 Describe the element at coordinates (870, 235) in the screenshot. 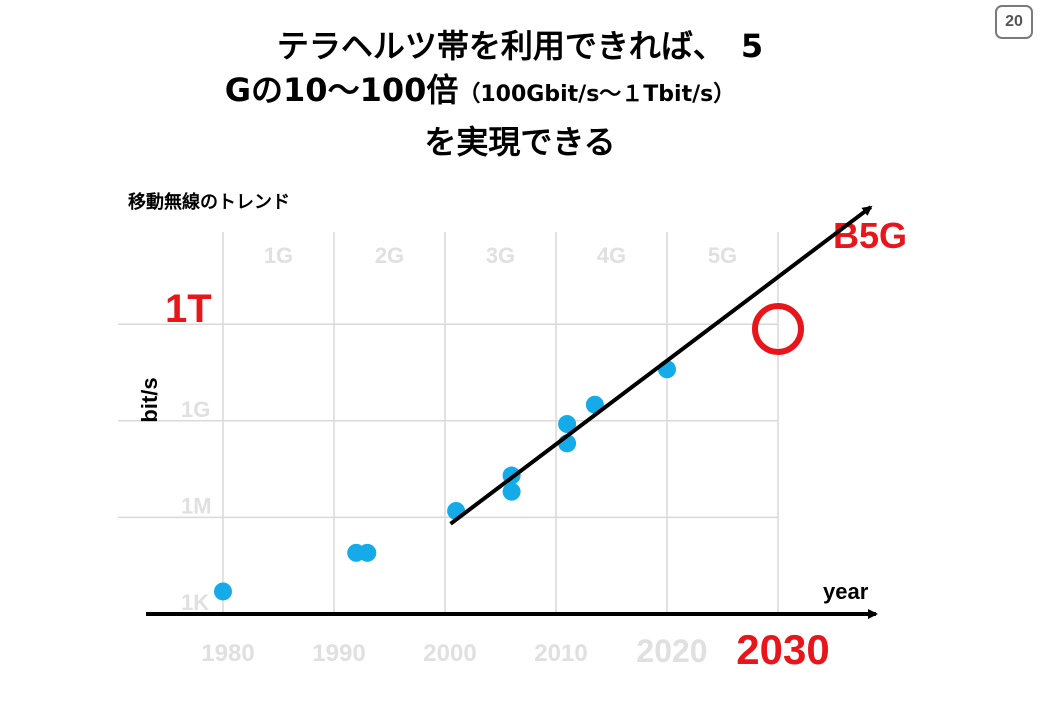

I see `trend-label: B5G` at that location.